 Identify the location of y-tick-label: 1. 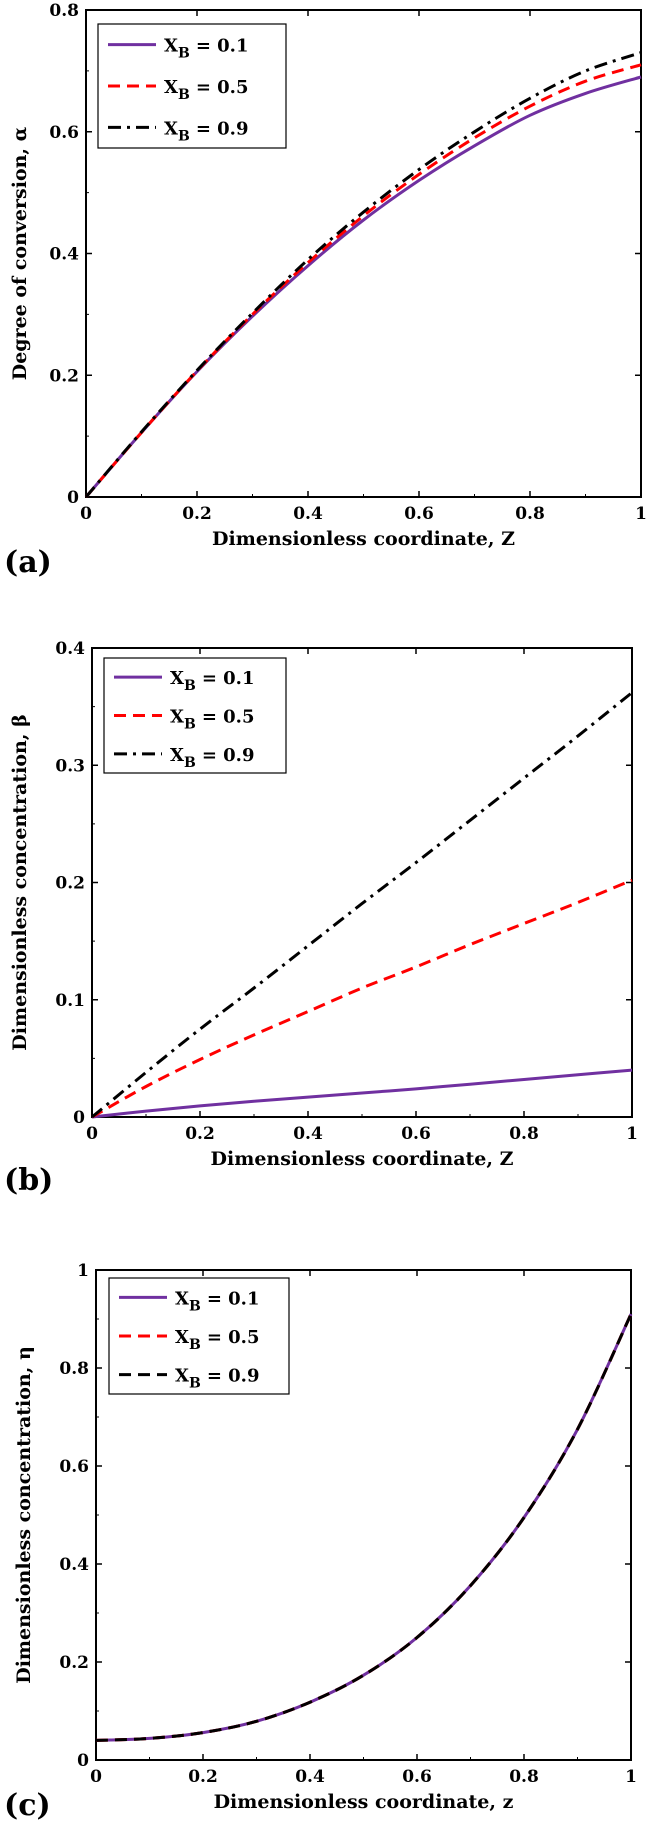
(83, 1271).